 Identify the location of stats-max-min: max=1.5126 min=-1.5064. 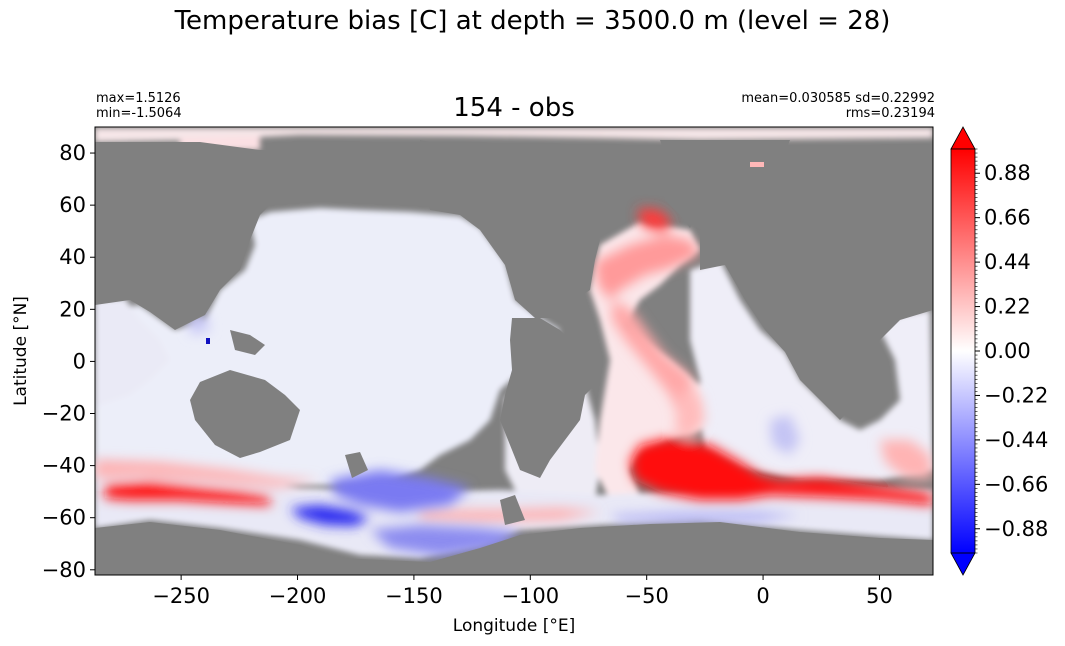
(139, 106).